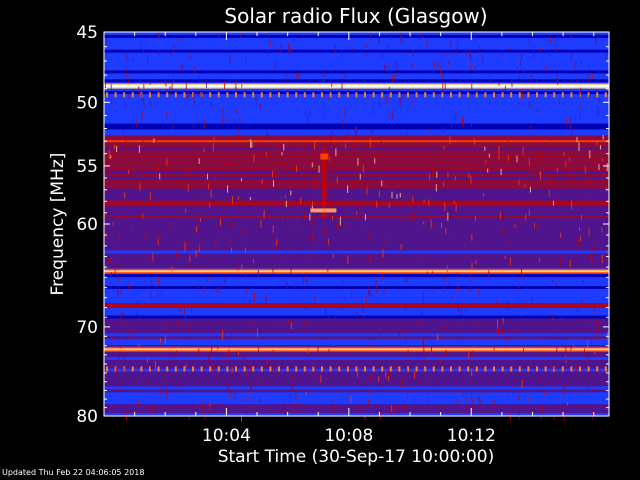 The width and height of the screenshot is (640, 480). I want to click on band-line, so click(356, 141).